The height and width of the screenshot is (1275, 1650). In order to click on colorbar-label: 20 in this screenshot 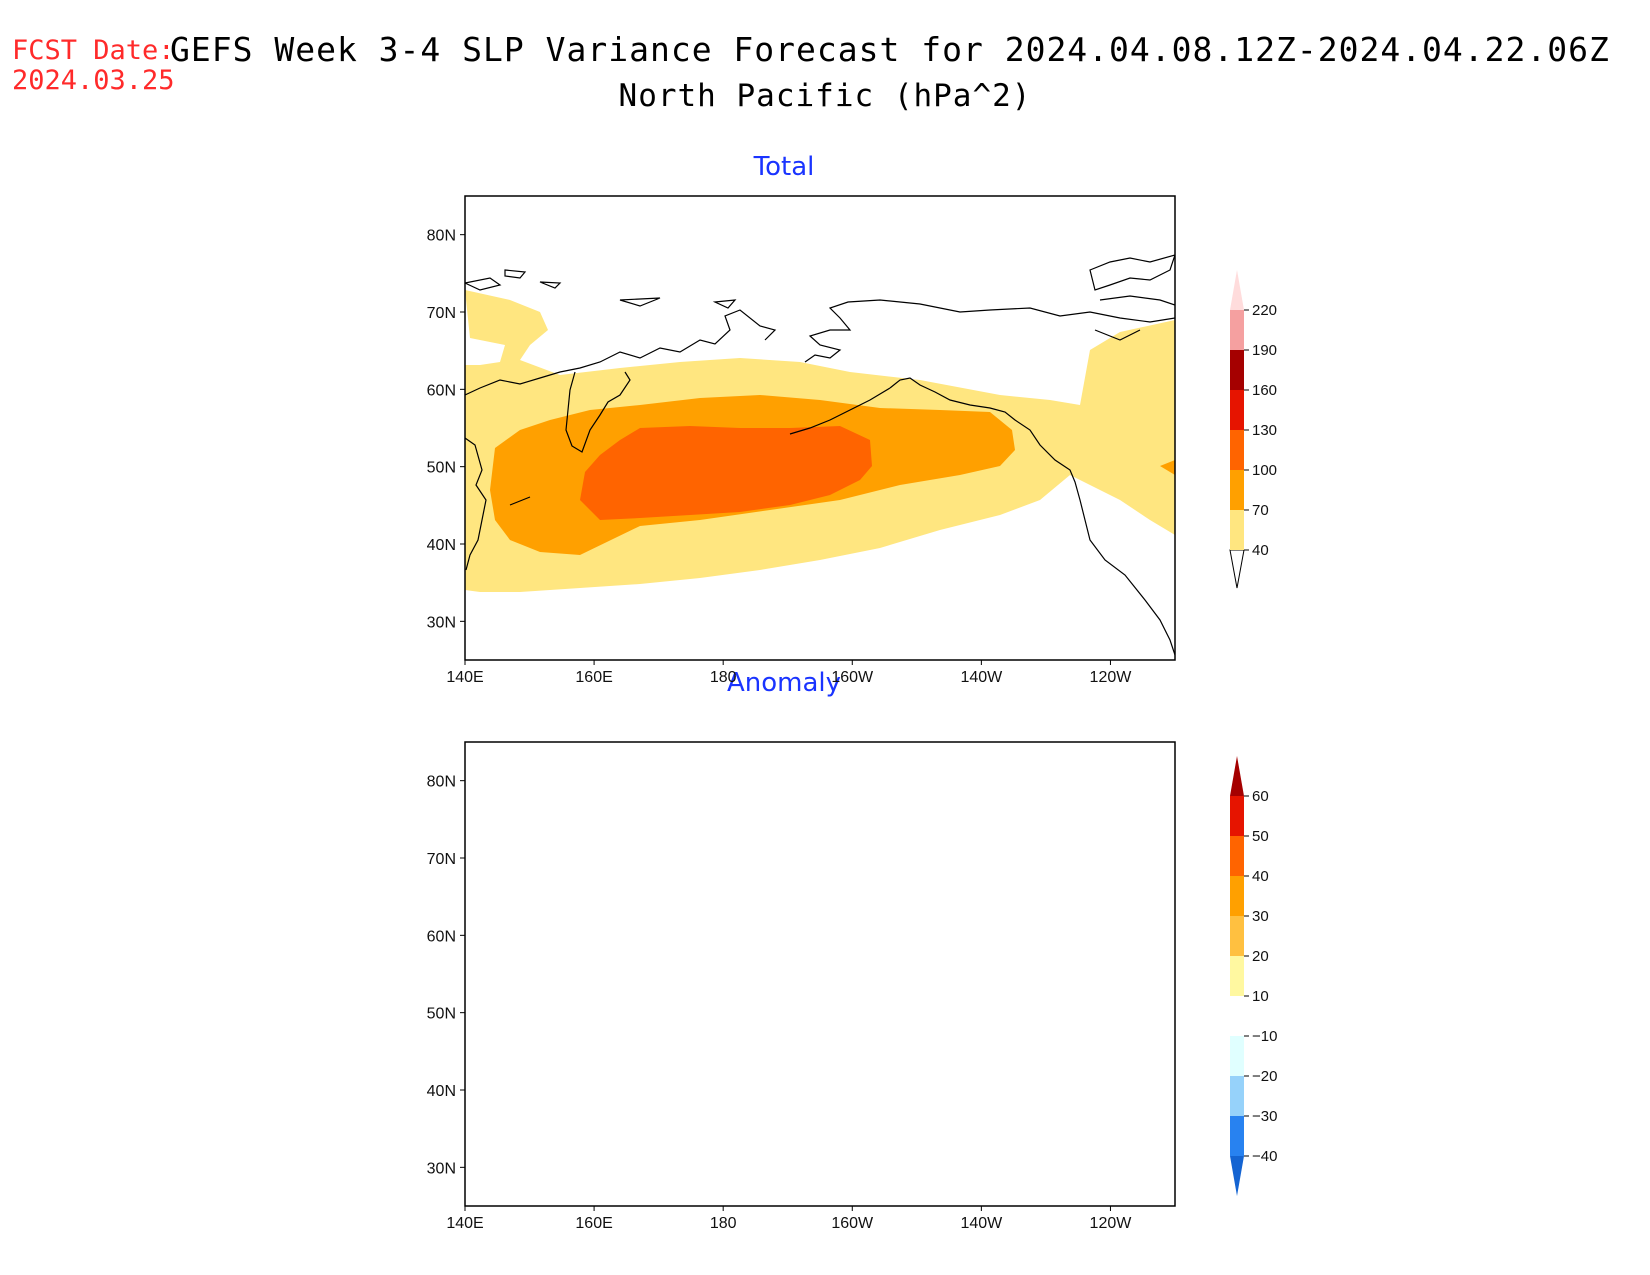, I will do `click(1260, 956)`.